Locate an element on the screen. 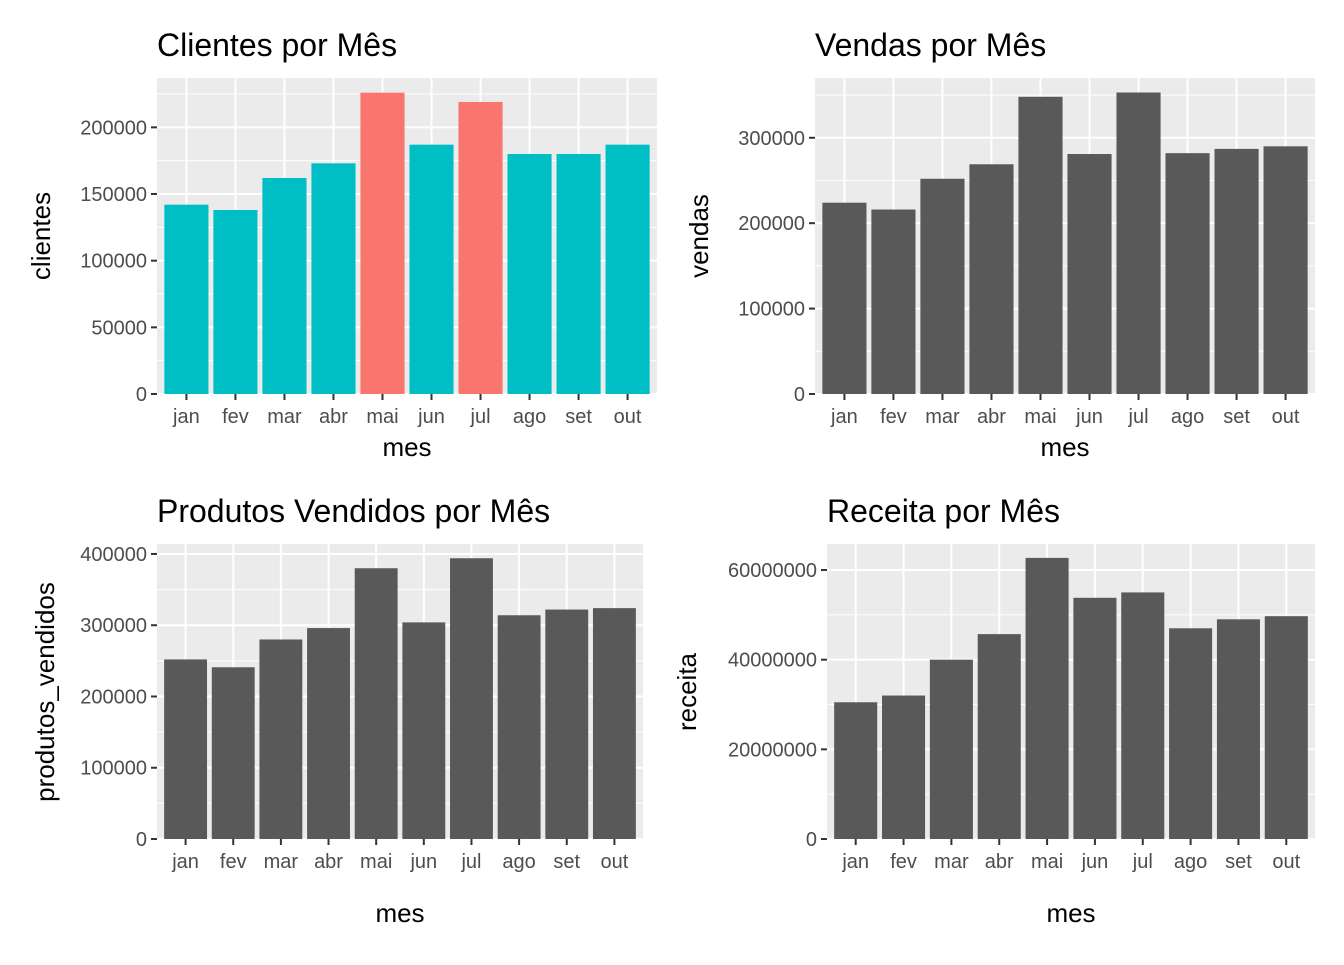 The width and height of the screenshot is (1344, 965). y-axis-ticks: 0 100000 200000 300000 is located at coordinates (776, 267).